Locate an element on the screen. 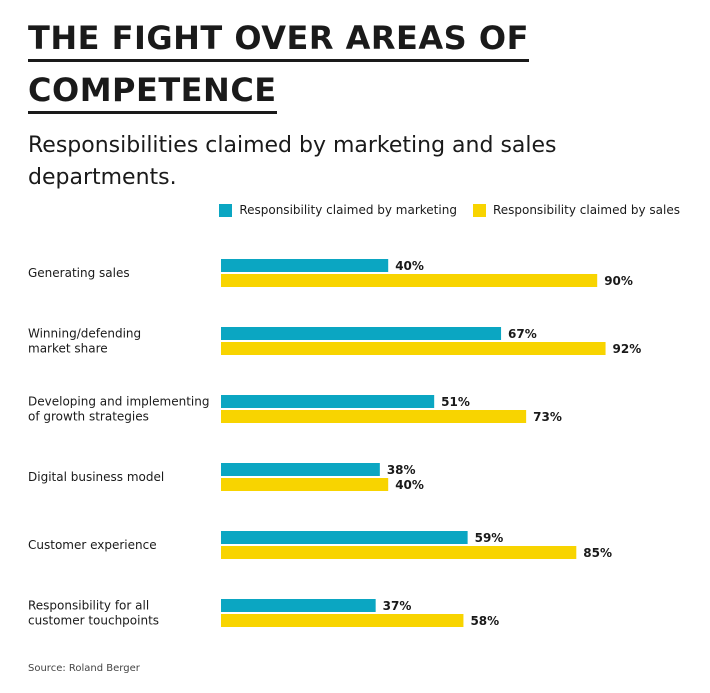 The width and height of the screenshot is (710, 693). data-label: 37% is located at coordinates (397, 606).